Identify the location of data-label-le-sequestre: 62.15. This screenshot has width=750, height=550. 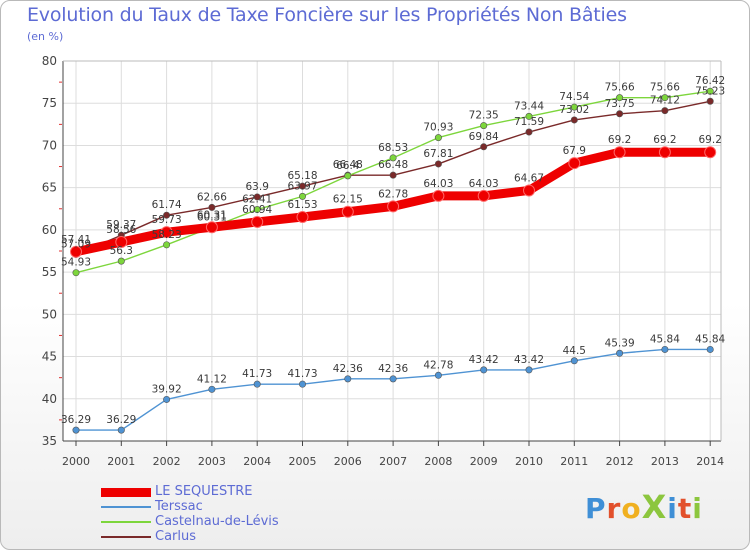
(348, 200).